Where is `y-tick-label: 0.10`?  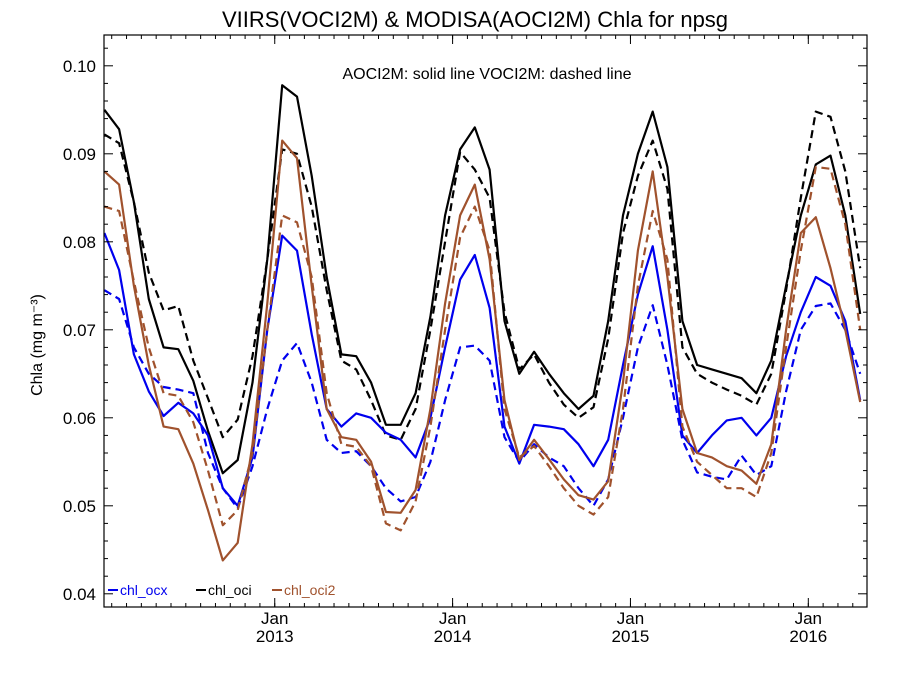
y-tick-label: 0.10 is located at coordinates (79, 66).